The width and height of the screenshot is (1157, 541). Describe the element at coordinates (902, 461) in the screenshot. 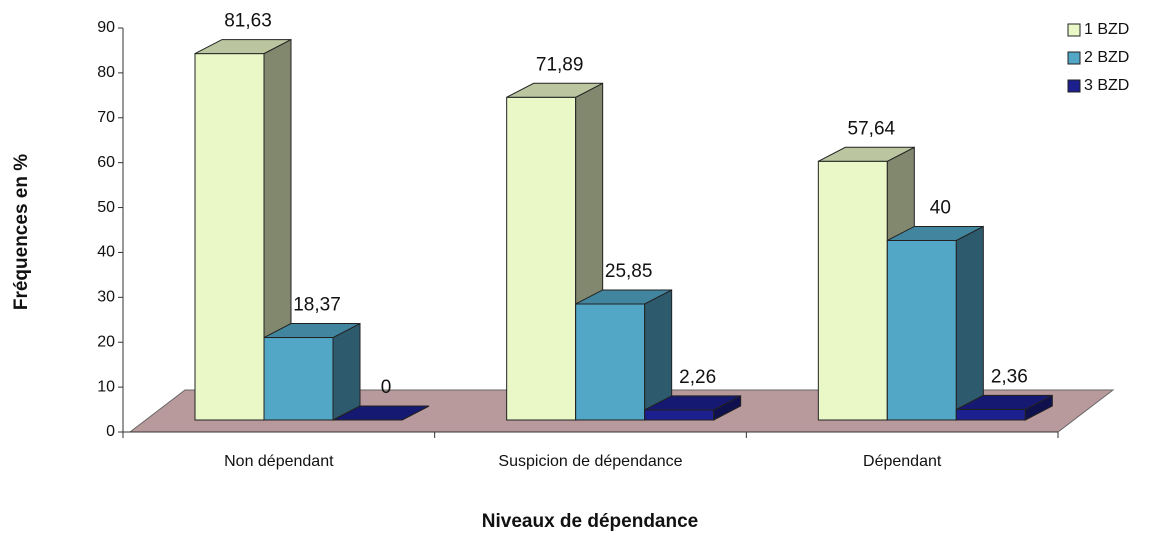

I see `x-tick-label: Dépendant` at that location.